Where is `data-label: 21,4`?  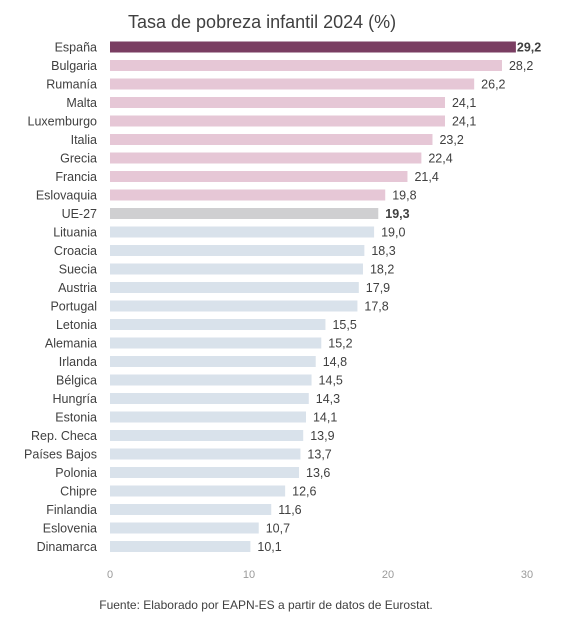
data-label: 21,4 is located at coordinates (426, 177).